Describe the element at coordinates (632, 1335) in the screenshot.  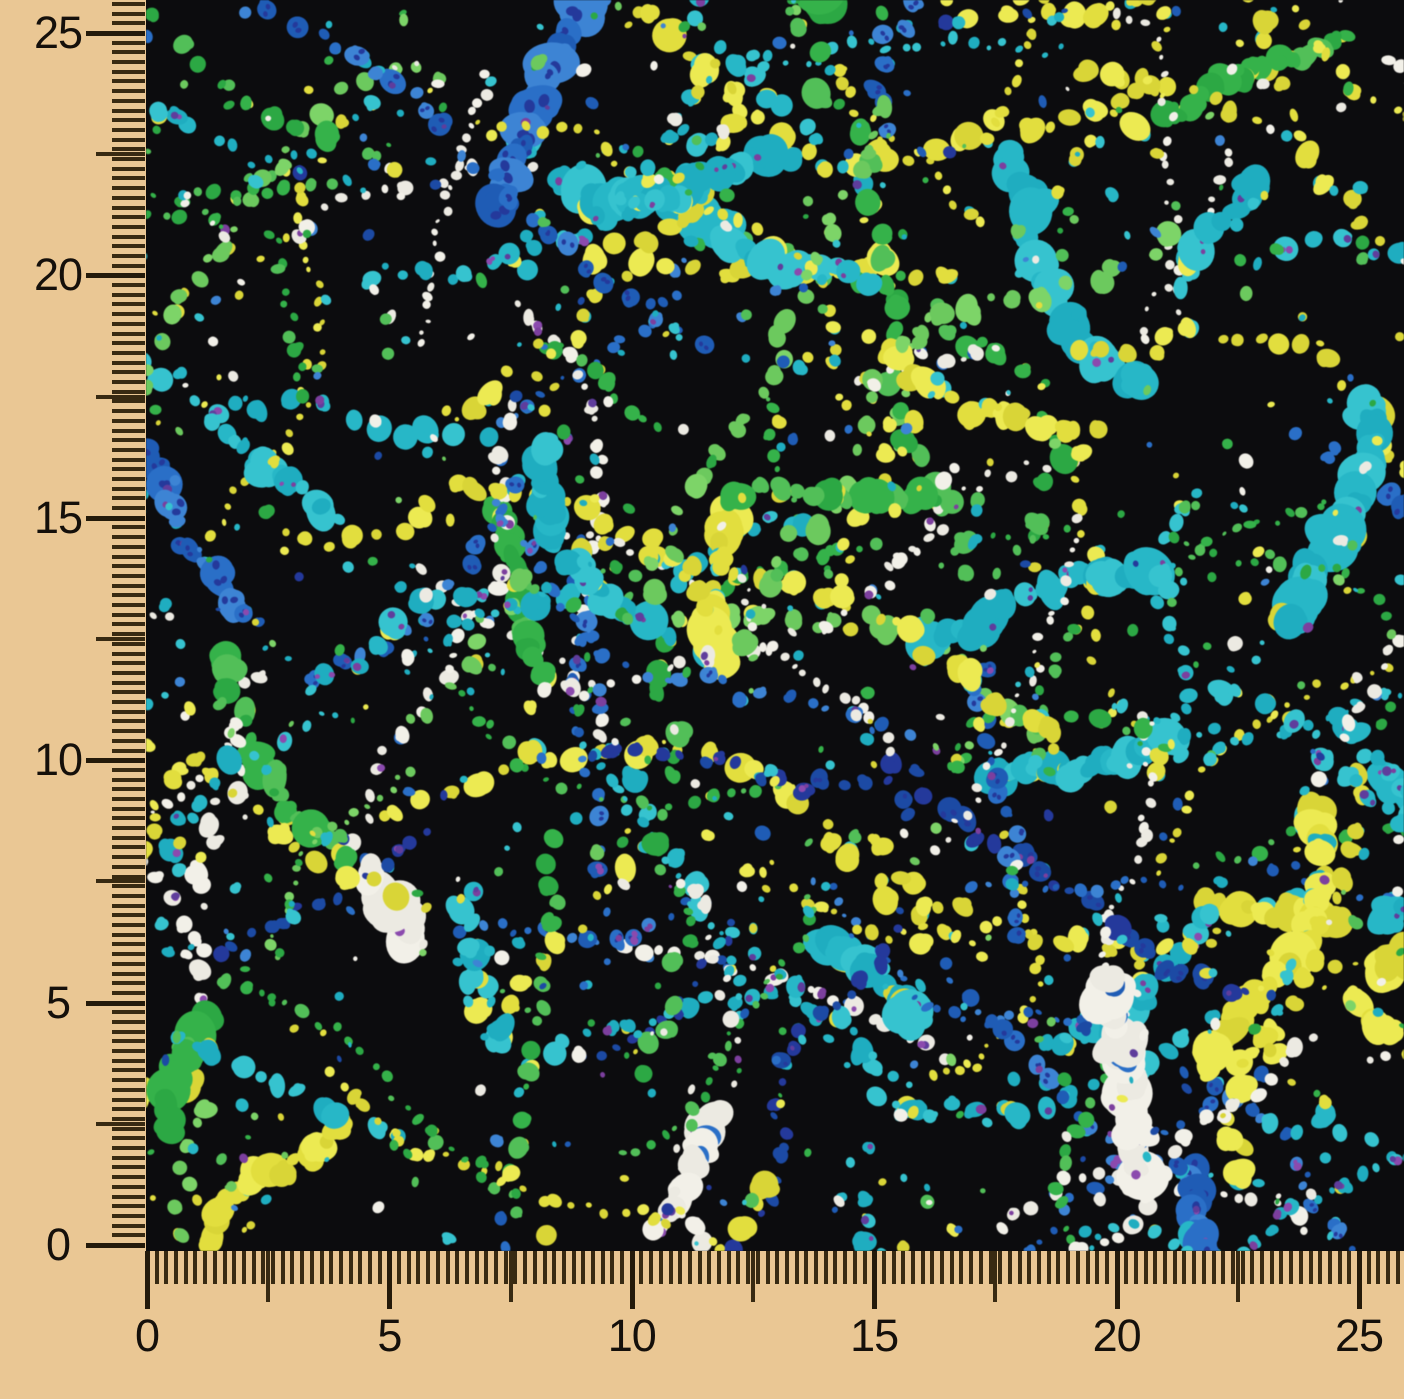
I see `ruler-number-bottom: 10` at that location.